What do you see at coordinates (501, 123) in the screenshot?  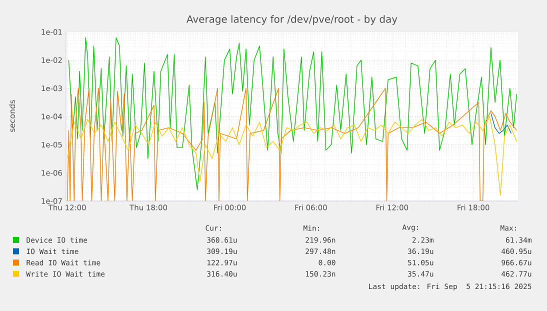 I see `line-series` at bounding box center [501, 123].